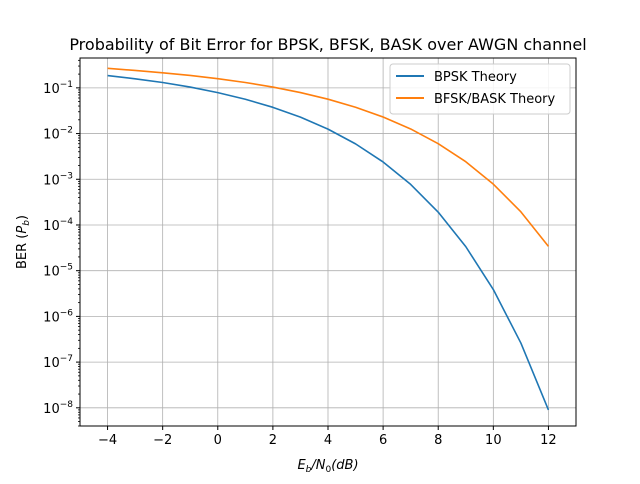 The height and width of the screenshot is (484, 640). I want to click on x-label-unit: (dB), so click(344, 465).